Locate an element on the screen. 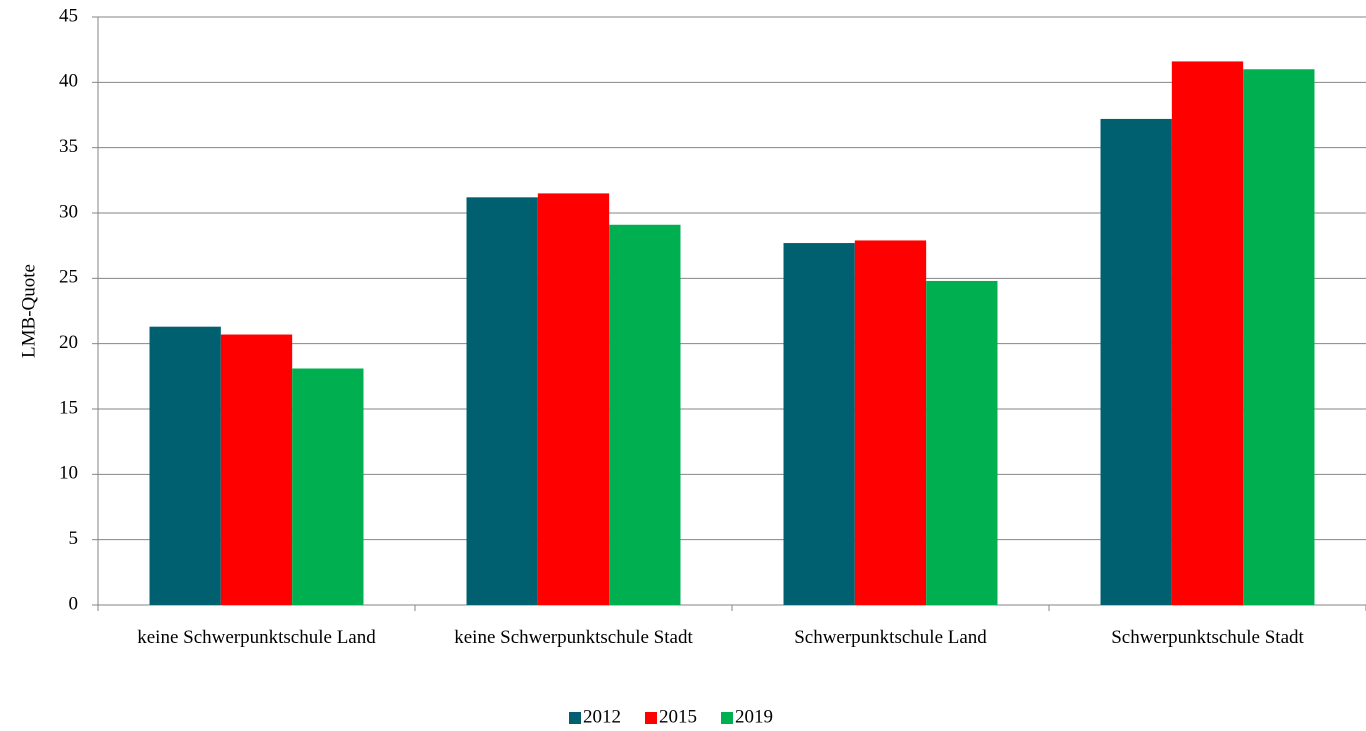  y-tick-label: 25 is located at coordinates (68, 277).